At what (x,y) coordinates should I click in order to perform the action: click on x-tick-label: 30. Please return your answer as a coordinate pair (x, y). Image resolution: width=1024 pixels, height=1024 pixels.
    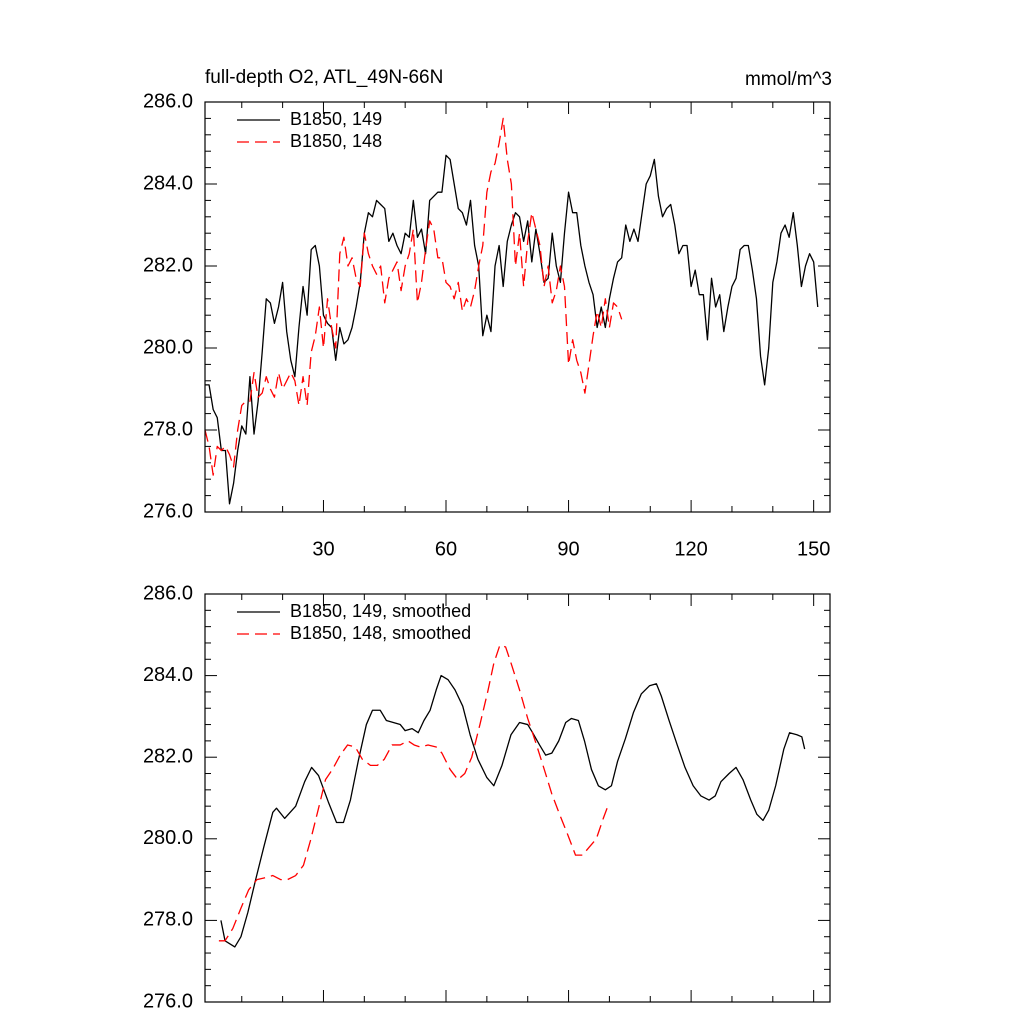
    Looking at the image, I should click on (323, 549).